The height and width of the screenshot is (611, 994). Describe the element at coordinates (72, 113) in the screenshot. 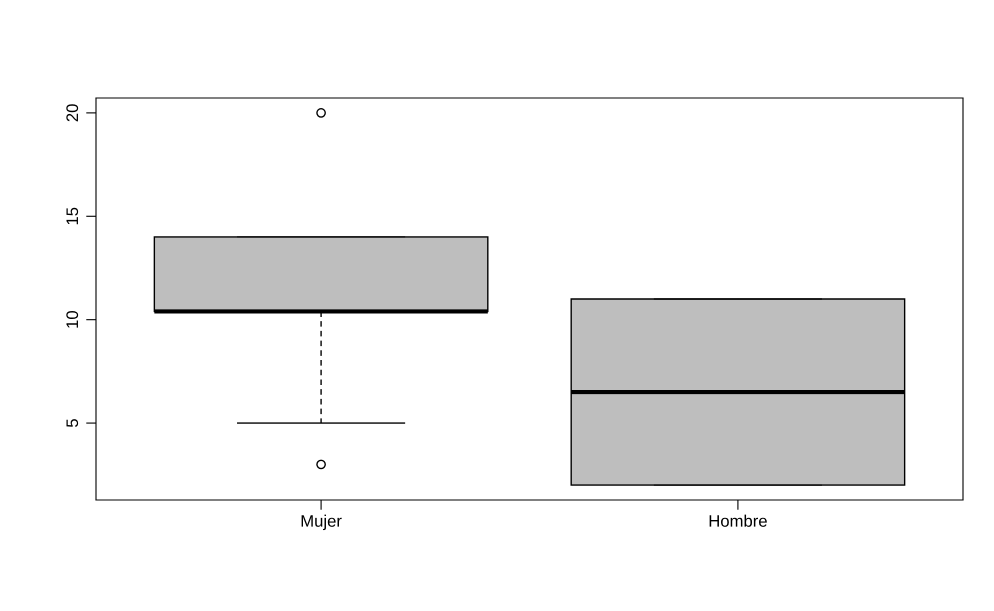

I see `y-tick-label: 20` at that location.